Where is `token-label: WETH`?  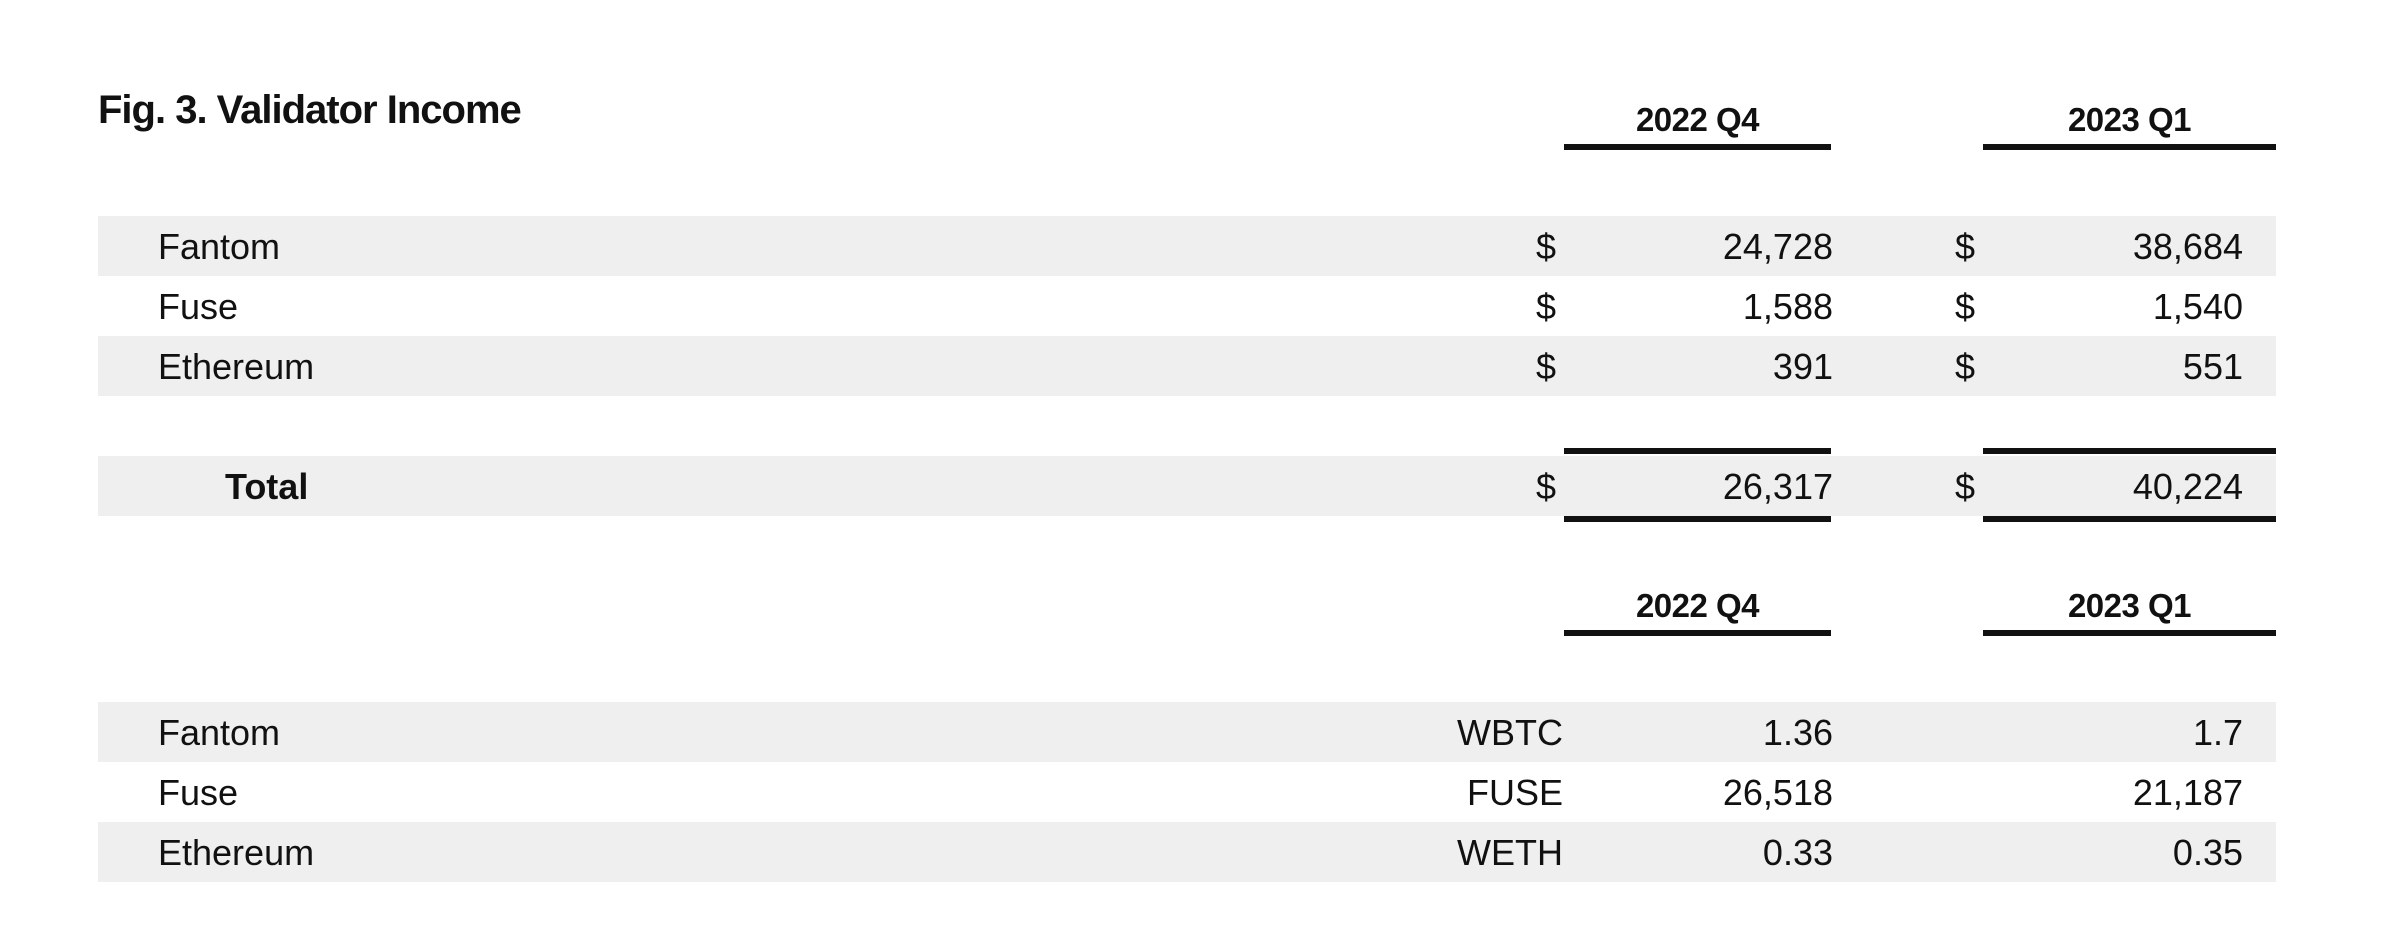 token-label: WETH is located at coordinates (1510, 852).